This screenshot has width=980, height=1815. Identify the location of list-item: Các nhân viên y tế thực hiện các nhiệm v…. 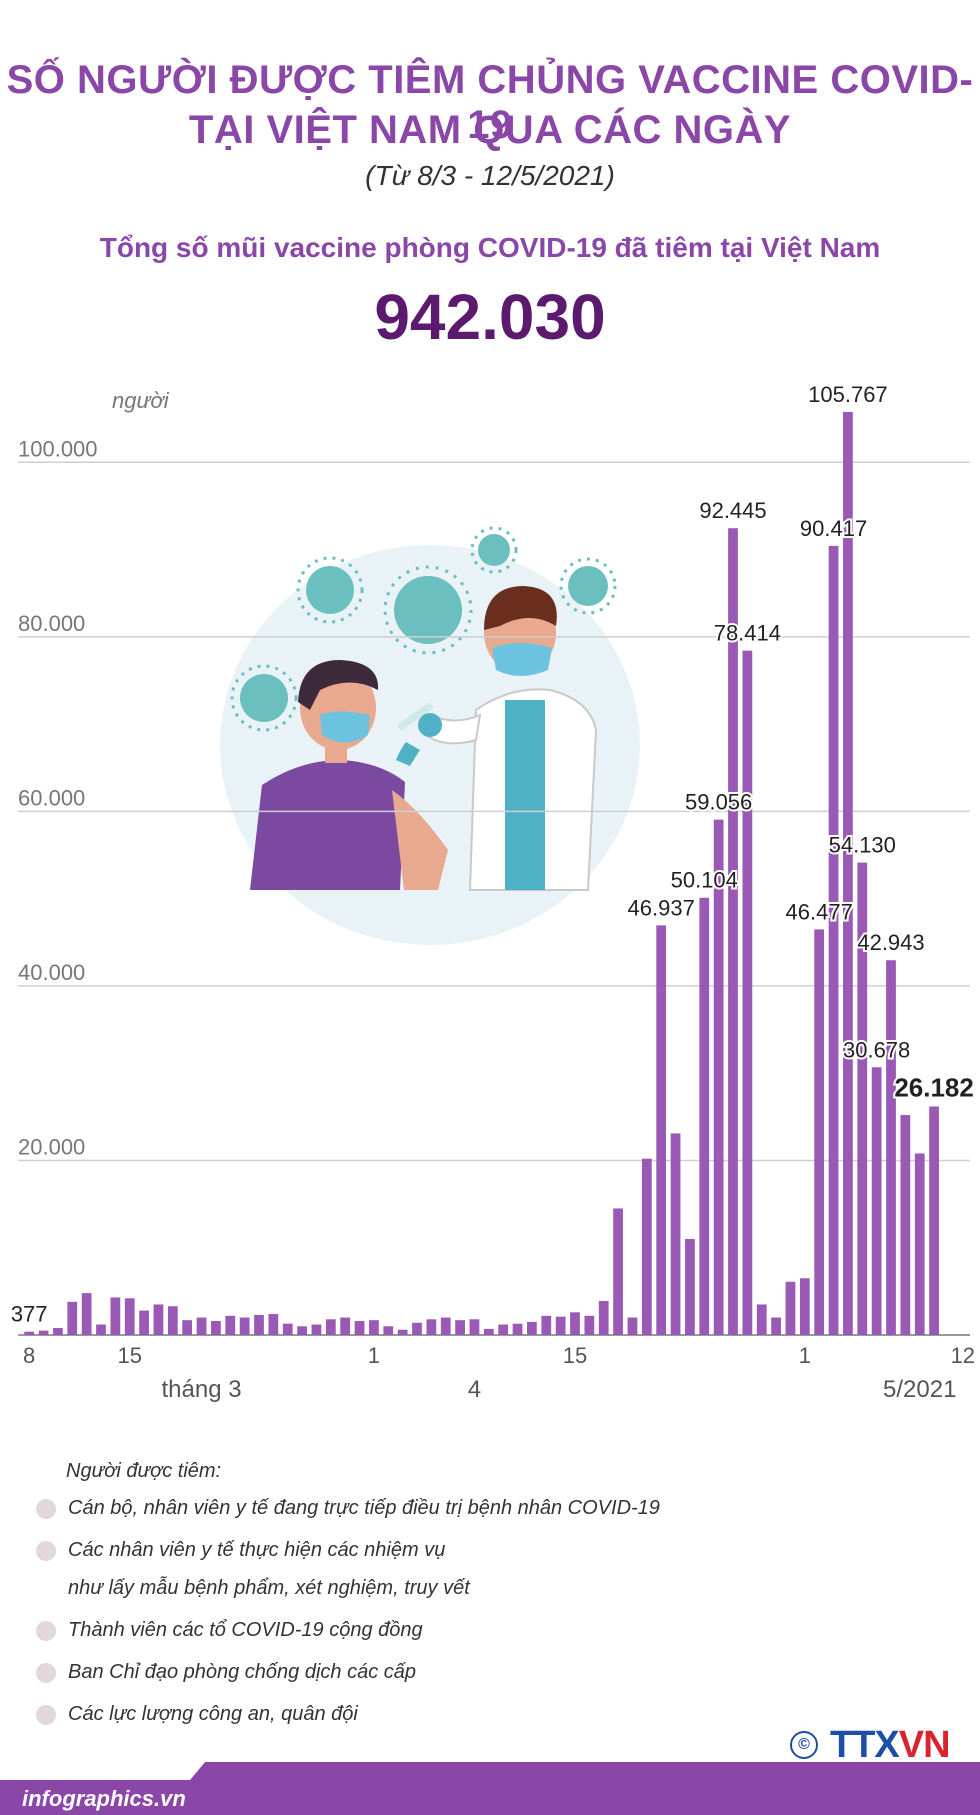
(348, 1573).